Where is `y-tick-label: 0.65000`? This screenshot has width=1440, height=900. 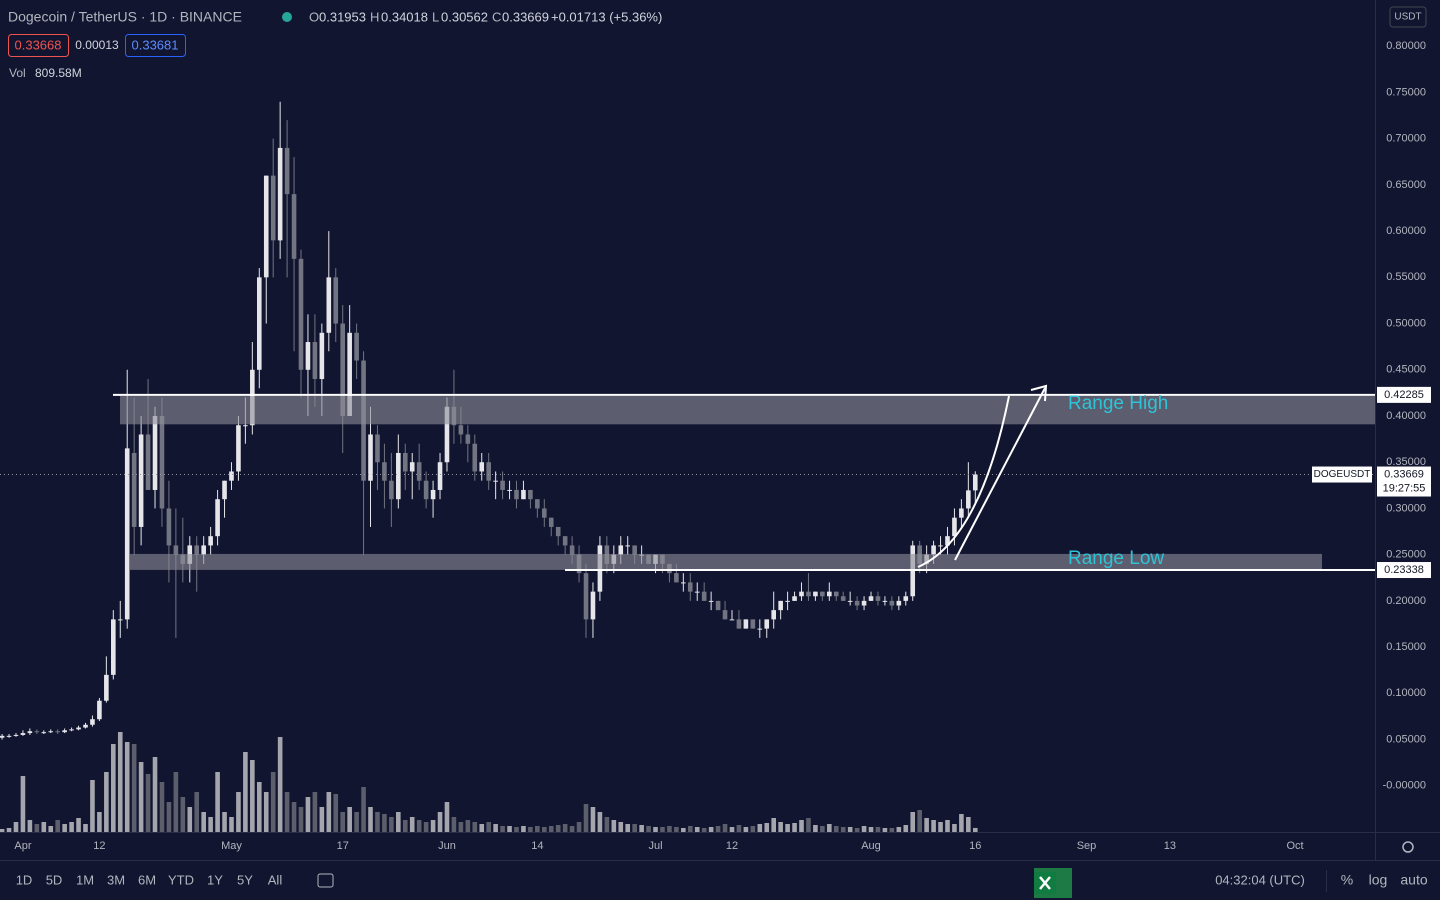 y-tick-label: 0.65000 is located at coordinates (1406, 185).